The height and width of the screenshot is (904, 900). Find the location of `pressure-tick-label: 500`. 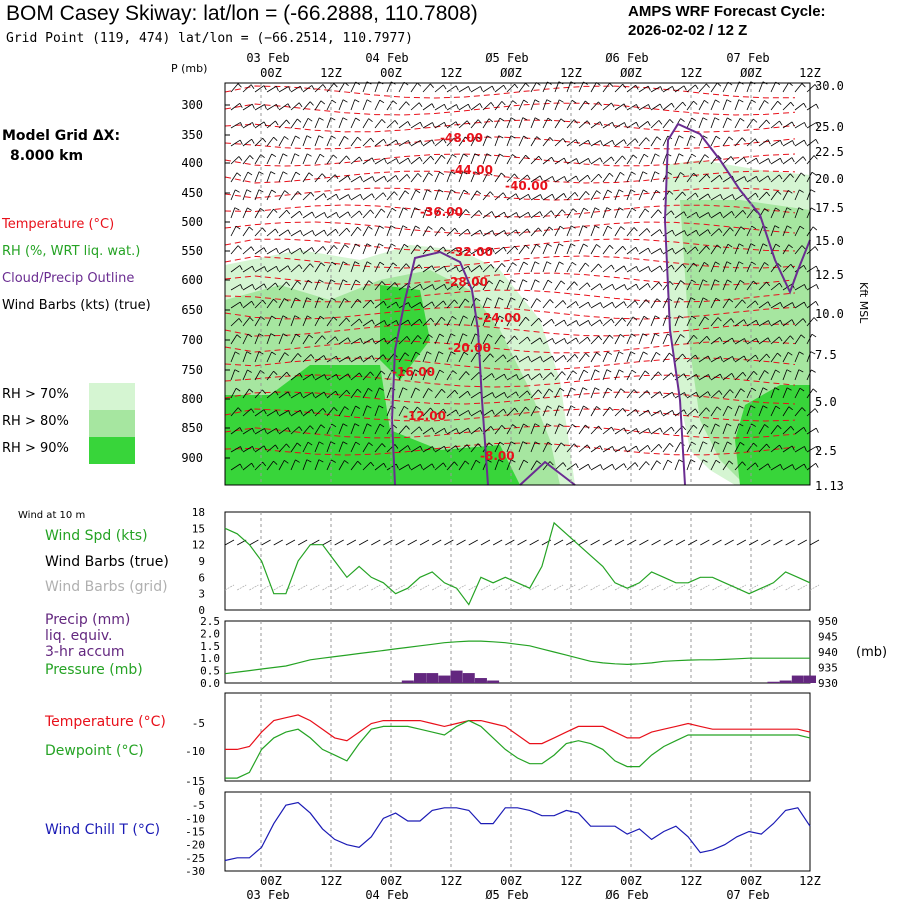

pressure-tick-label: 500 is located at coordinates (192, 222).